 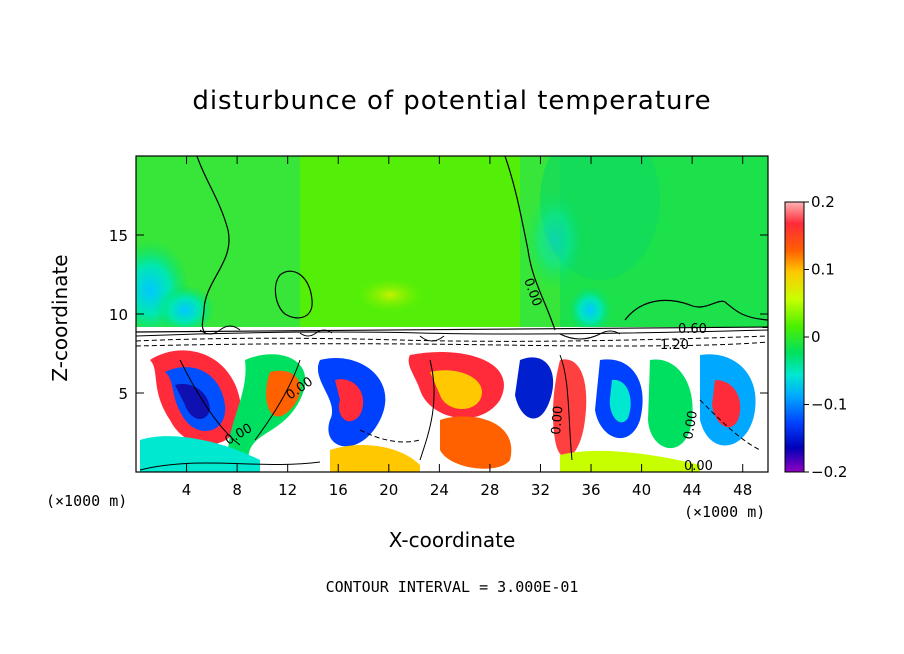 I want to click on y-tick-label: 10, so click(x=118, y=315).